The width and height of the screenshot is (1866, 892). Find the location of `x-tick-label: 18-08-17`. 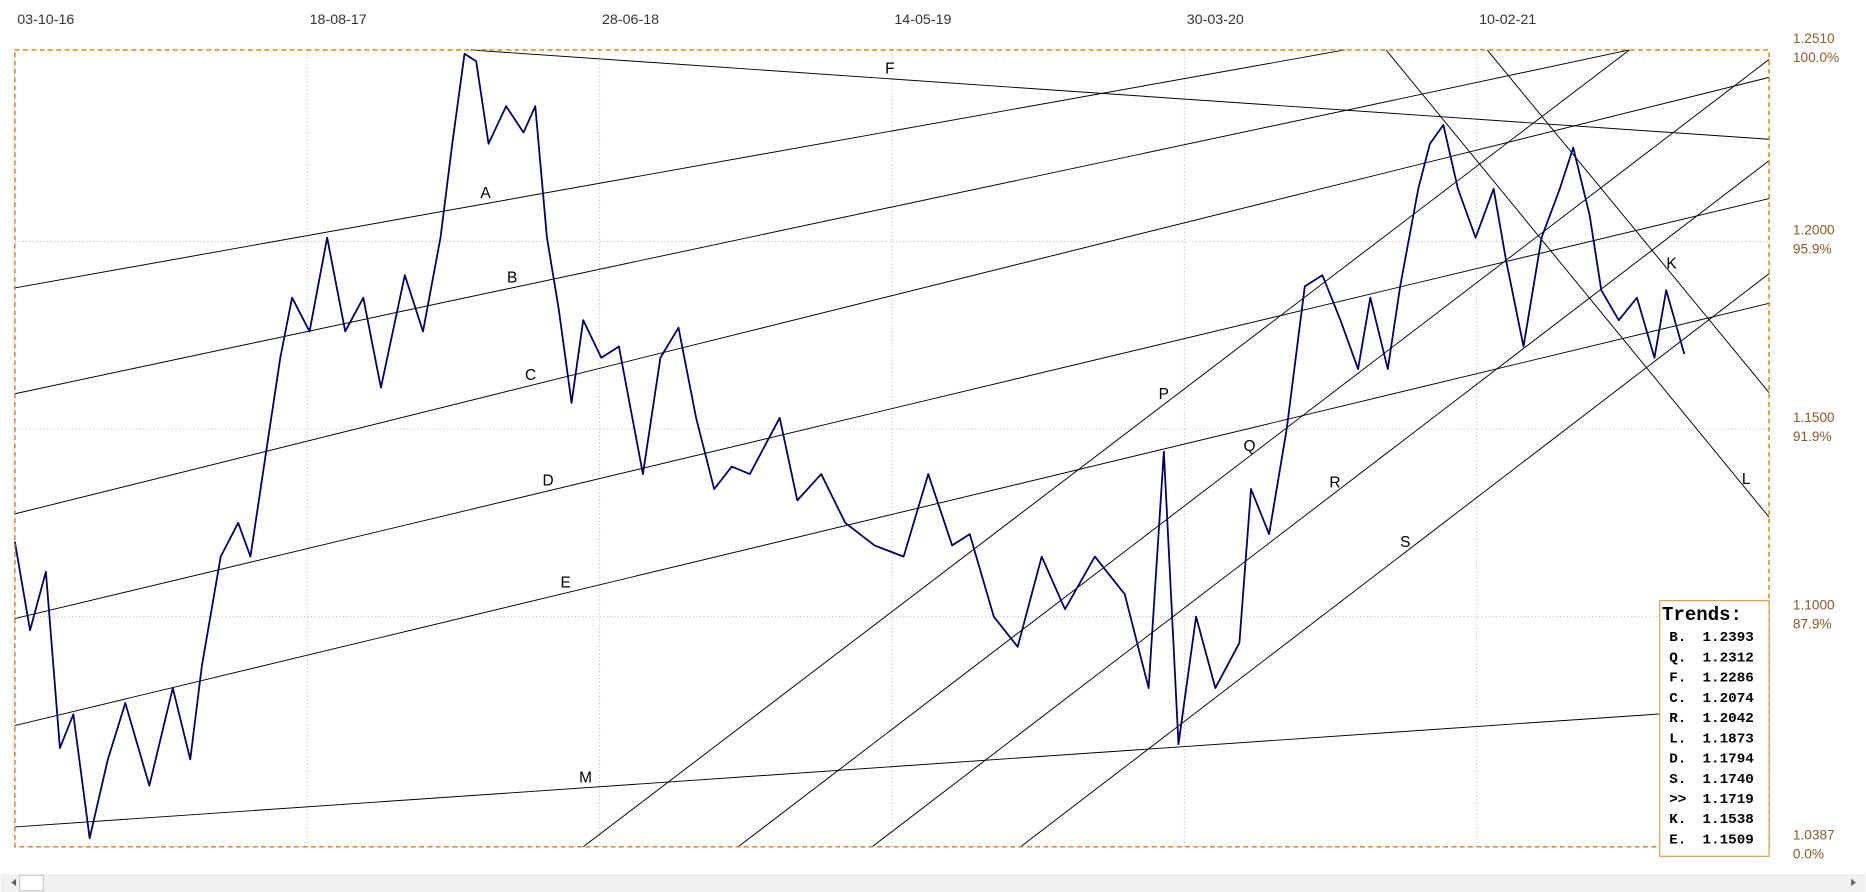

x-tick-label: 18-08-17 is located at coordinates (338, 20).